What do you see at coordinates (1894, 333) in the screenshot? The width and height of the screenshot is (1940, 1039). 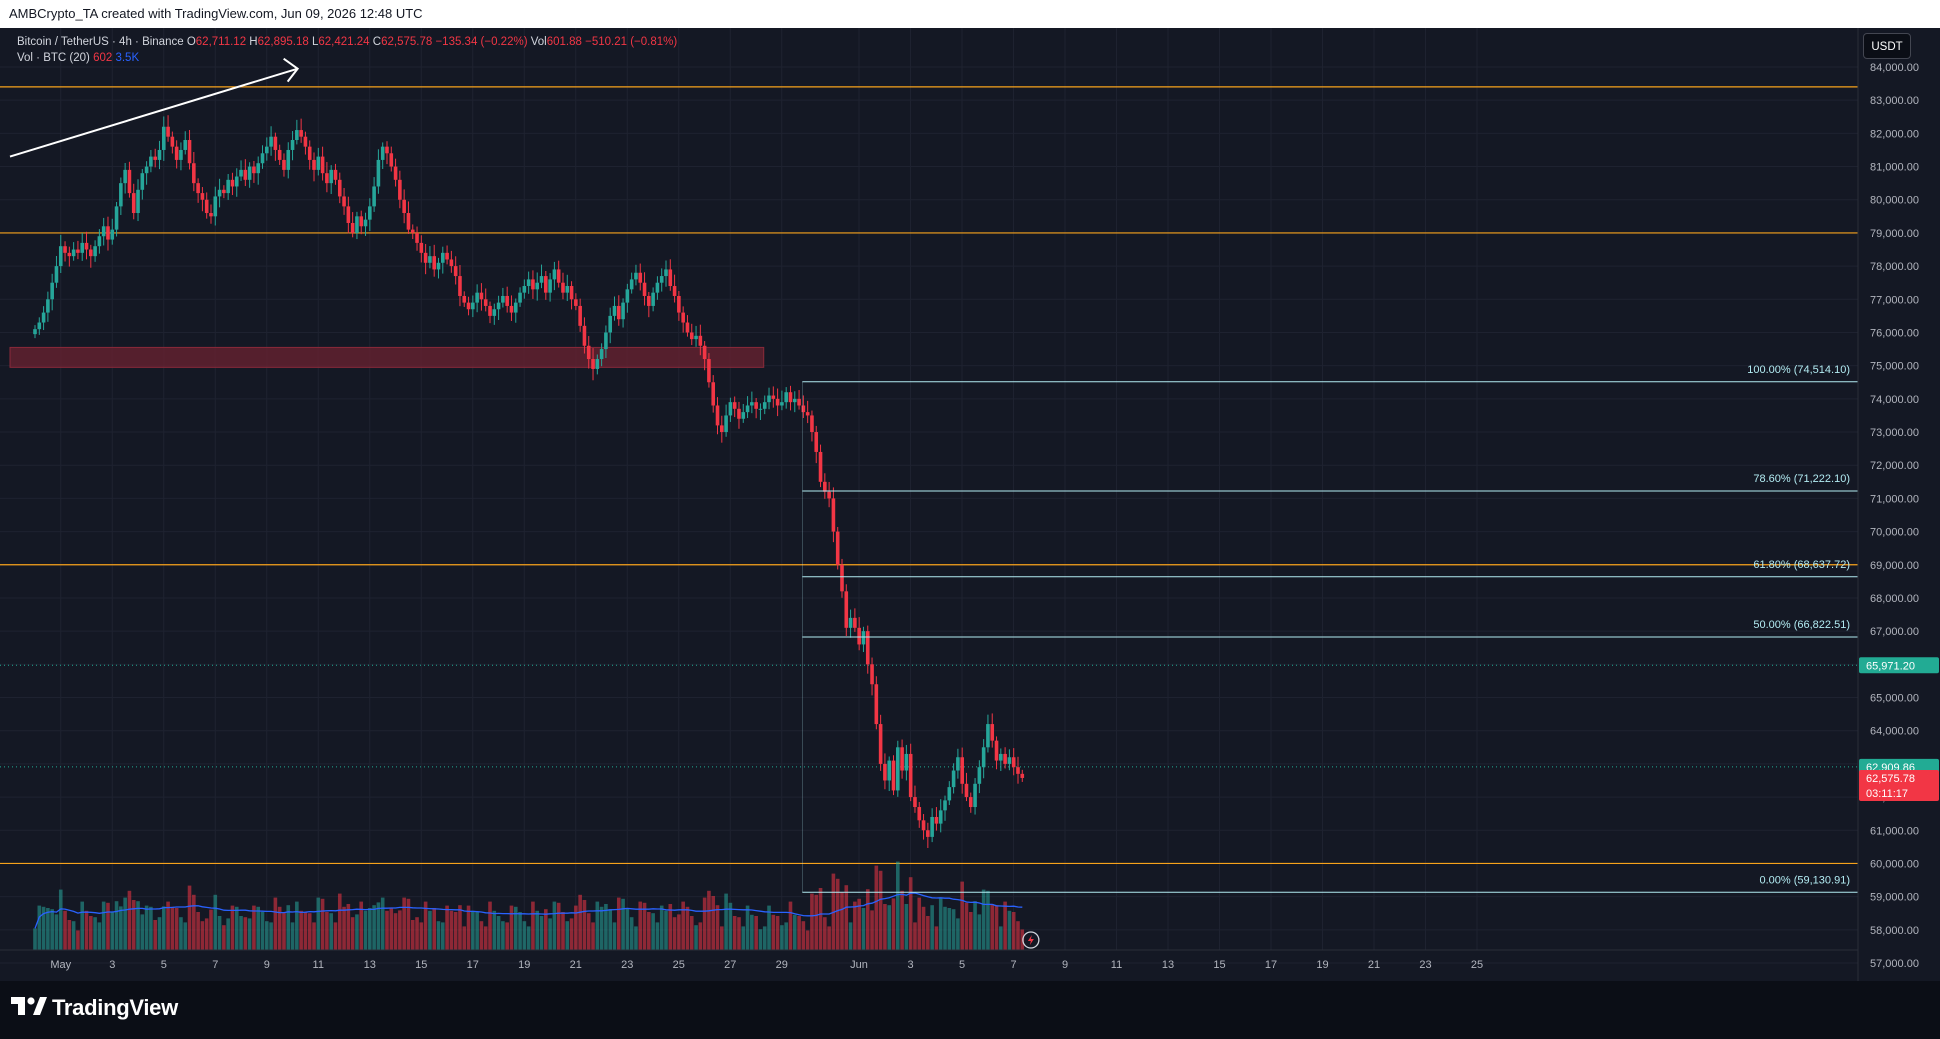 I see `price-tick-label: 76,000.00` at bounding box center [1894, 333].